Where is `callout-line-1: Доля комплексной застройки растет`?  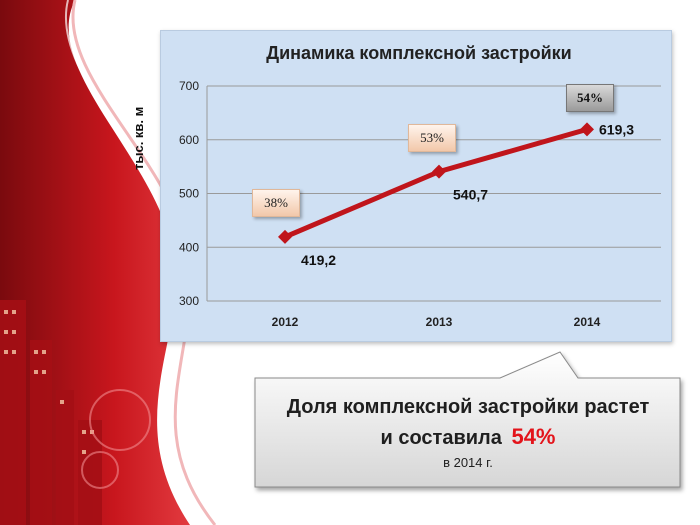
callout-line-1: Доля комплексной застройки растет is located at coordinates (468, 407).